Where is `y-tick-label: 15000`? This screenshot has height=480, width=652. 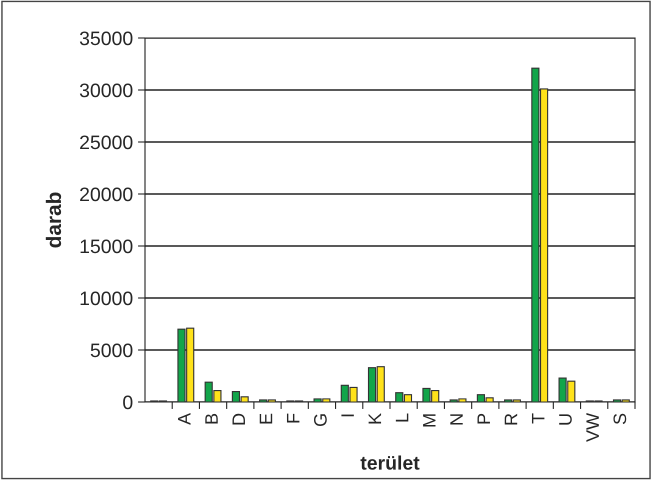 y-tick-label: 15000 is located at coordinates (106, 246).